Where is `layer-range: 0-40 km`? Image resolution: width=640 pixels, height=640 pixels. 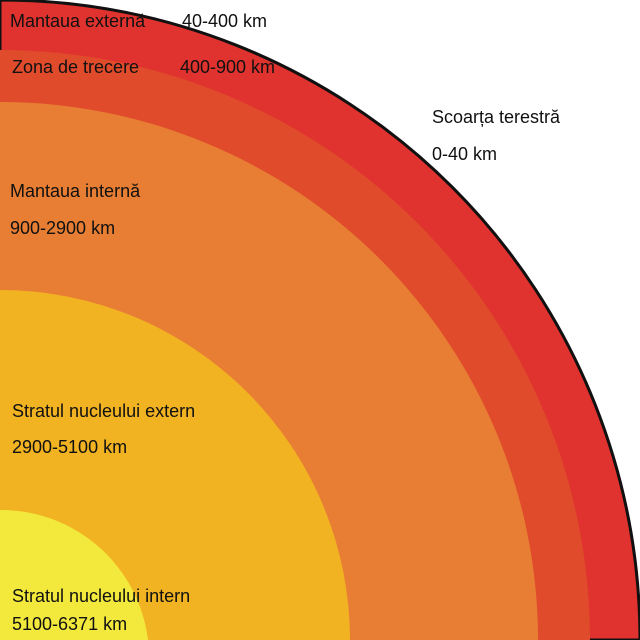
layer-range: 0-40 km is located at coordinates (464, 154).